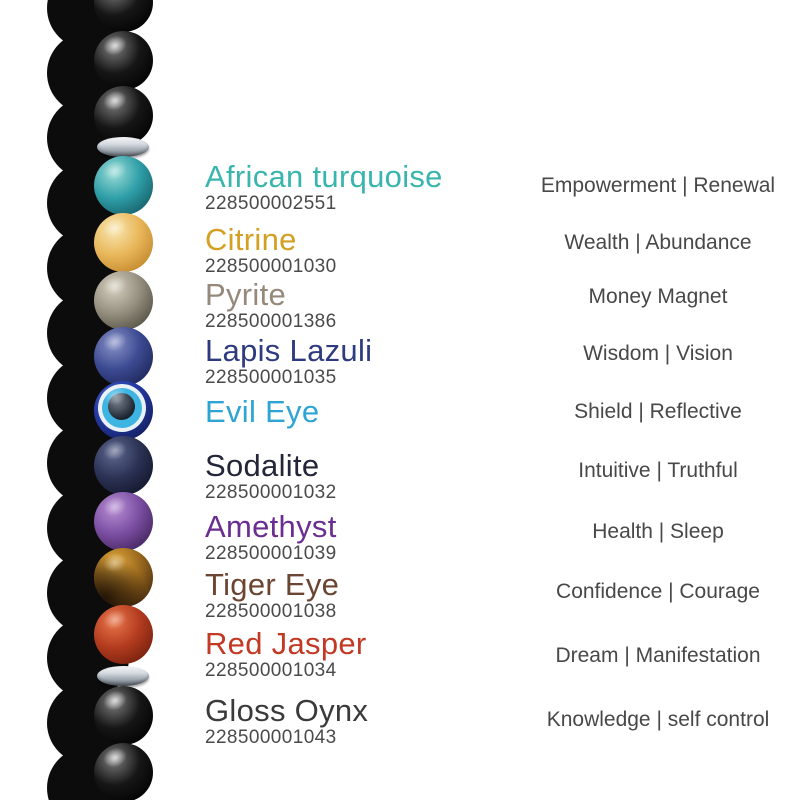 The width and height of the screenshot is (800, 800). I want to click on stone-name: Pyrite, so click(246, 294).